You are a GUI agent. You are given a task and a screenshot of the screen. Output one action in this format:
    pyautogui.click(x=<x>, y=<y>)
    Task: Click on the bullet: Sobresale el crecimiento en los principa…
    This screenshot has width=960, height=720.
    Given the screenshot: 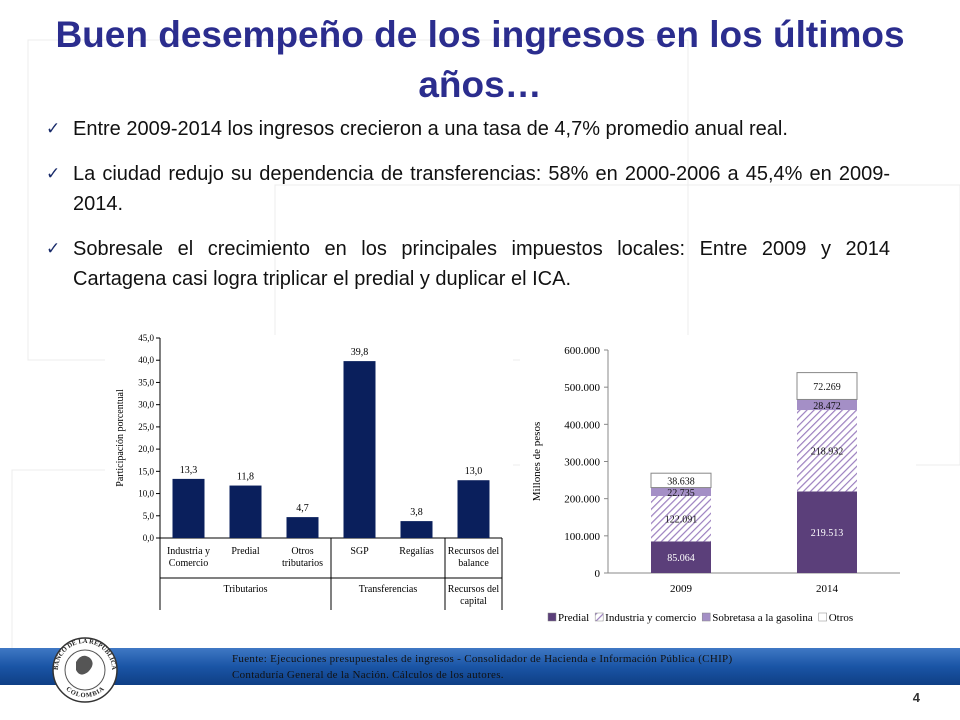 What is the action you would take?
    pyautogui.click(x=465, y=264)
    